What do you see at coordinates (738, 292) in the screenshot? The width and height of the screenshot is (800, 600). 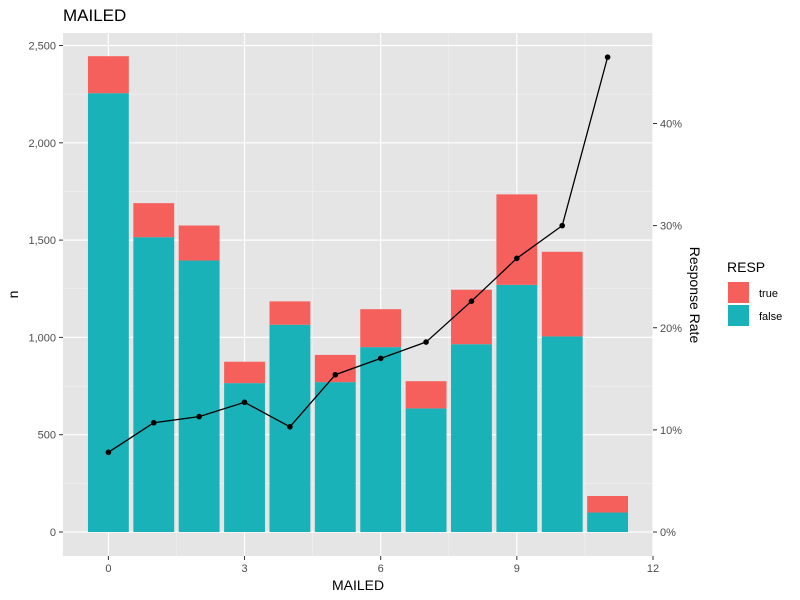 I see `legend-key-true` at bounding box center [738, 292].